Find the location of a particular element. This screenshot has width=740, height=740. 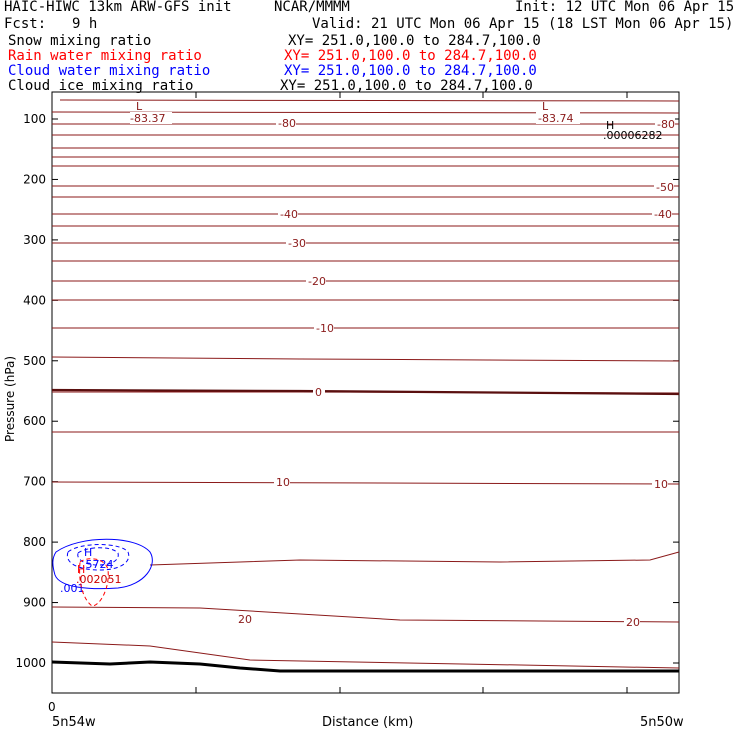

y-tick-label: 1000 is located at coordinates (30, 663).